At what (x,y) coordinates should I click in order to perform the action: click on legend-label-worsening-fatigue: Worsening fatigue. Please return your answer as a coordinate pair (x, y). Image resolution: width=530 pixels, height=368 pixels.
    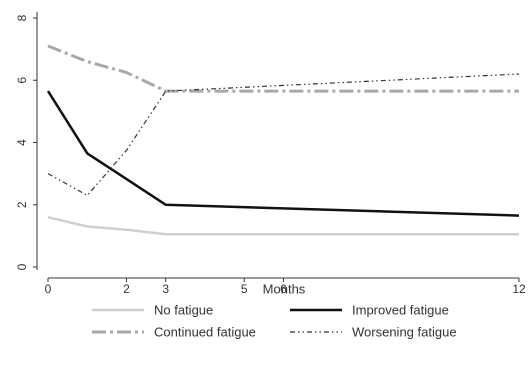
    Looking at the image, I should click on (404, 332).